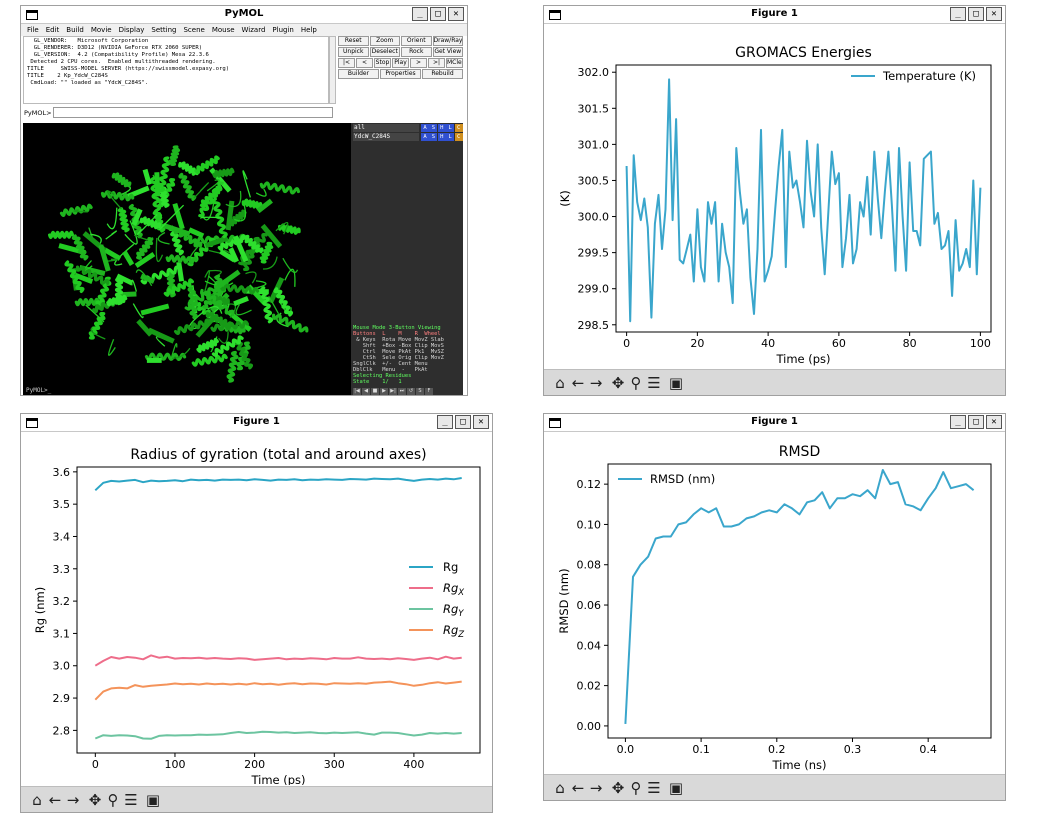  Describe the element at coordinates (187, 259) in the screenshot. I see `molecule-viewer: PyMOL>_` at that location.